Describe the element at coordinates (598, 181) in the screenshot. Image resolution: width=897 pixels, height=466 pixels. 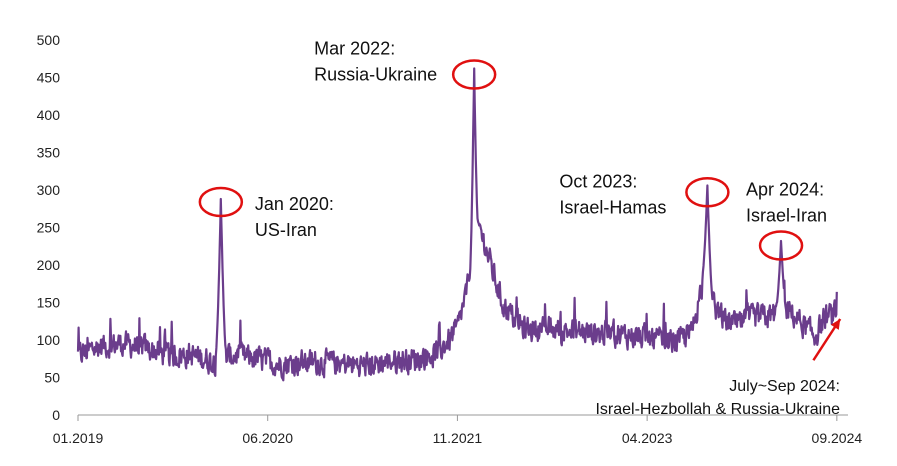
I see `annotation-label: Oct 2023:` at that location.